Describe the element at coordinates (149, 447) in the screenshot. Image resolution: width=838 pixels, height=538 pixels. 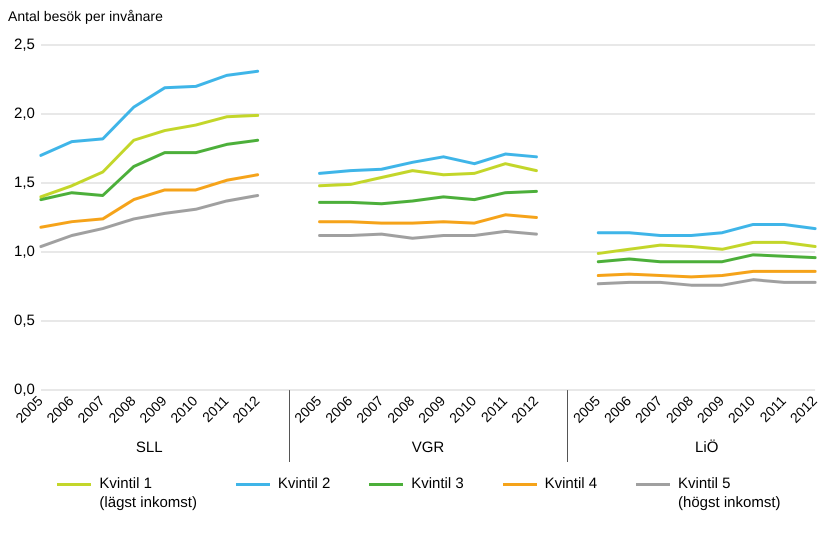
I see `text: SLL` at that location.